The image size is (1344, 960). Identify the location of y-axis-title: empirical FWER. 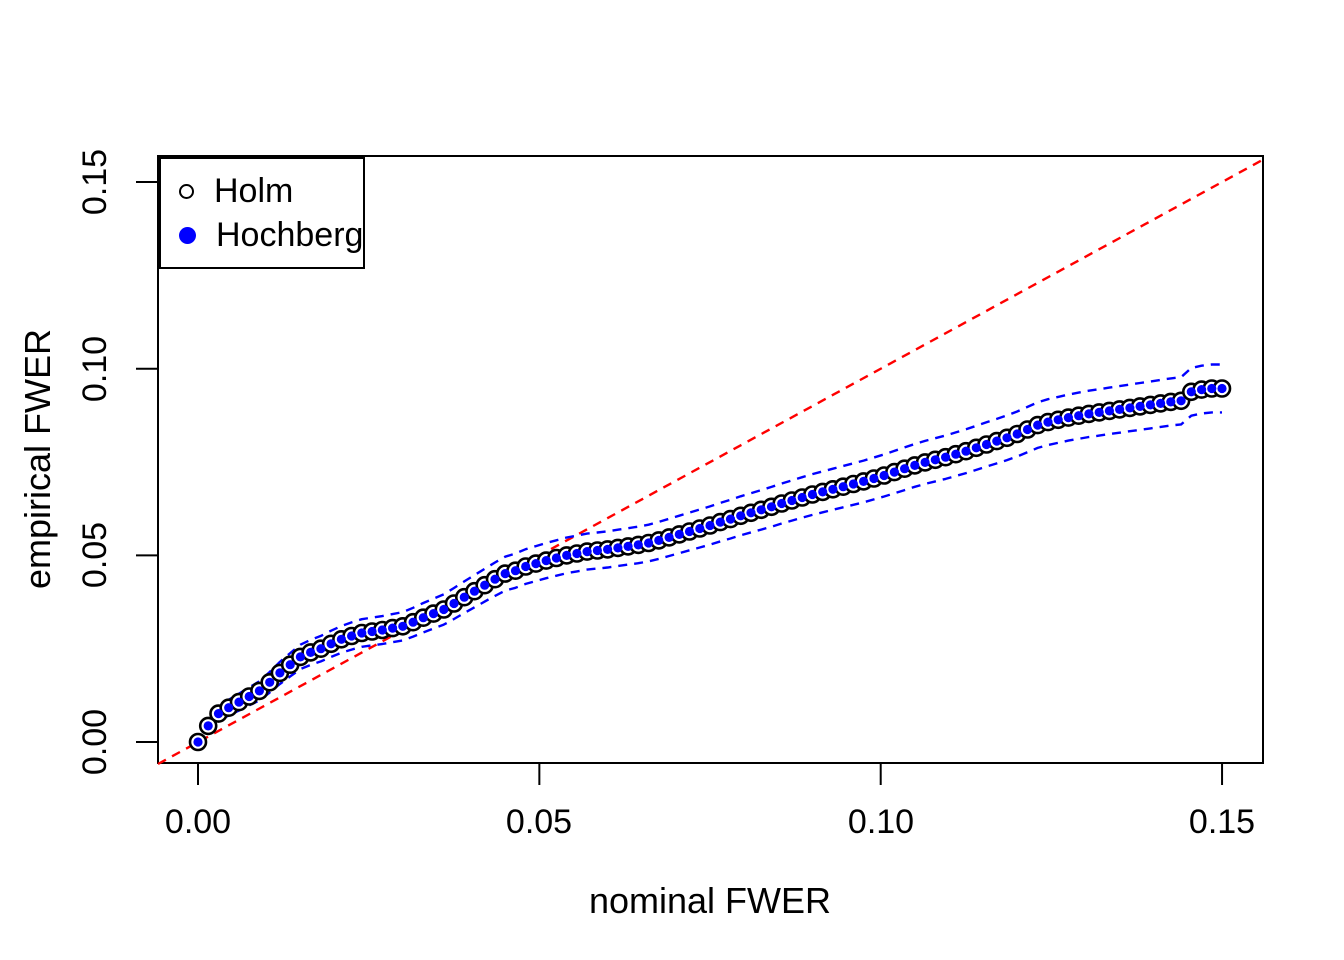
(37, 459).